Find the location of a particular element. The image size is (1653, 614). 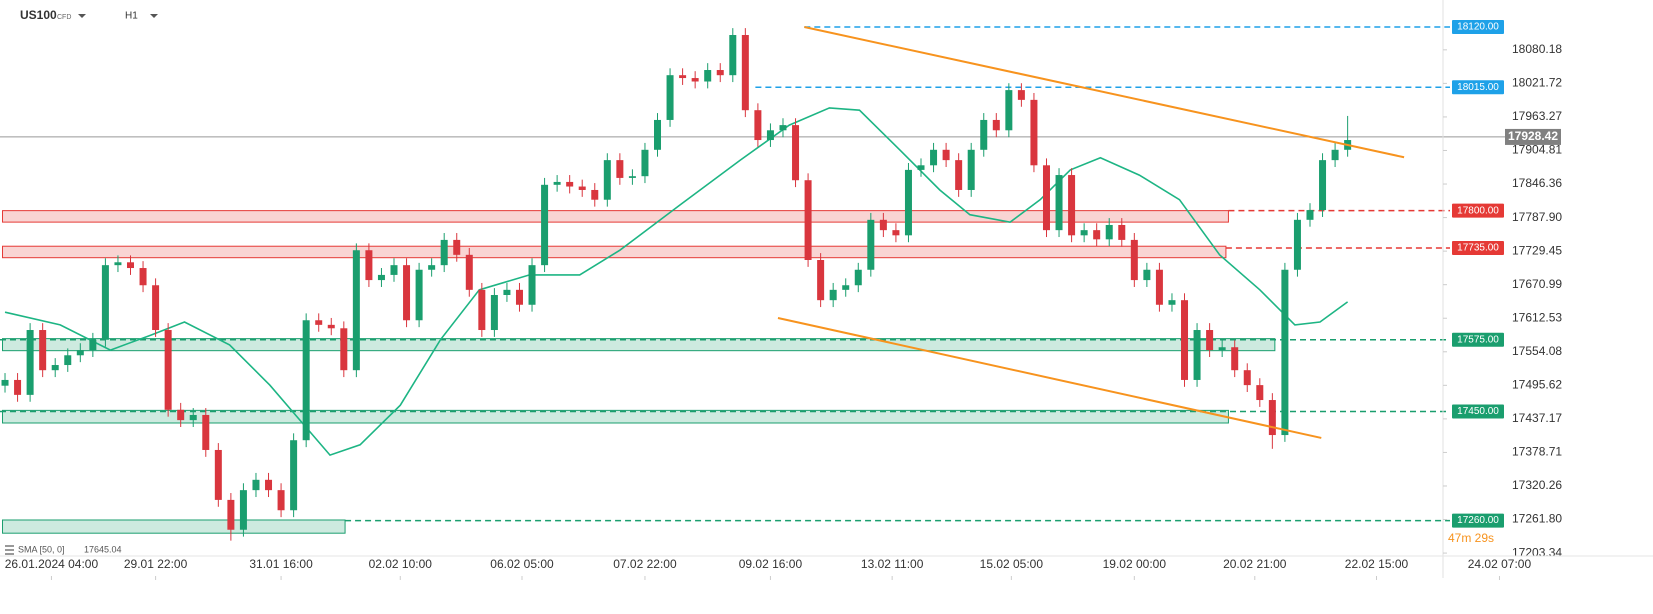

countdown: 47m 29s is located at coordinates (1471, 538).